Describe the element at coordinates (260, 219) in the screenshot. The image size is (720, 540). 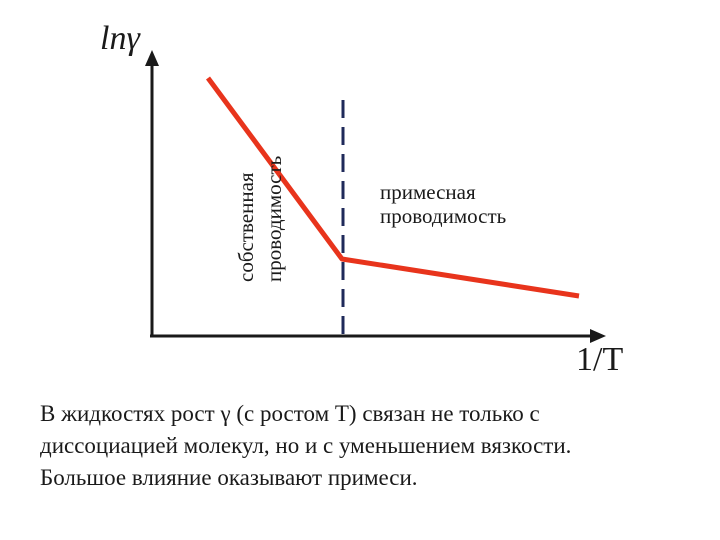
I see `intrinsic-conductivity-label: собственная проводимость` at that location.